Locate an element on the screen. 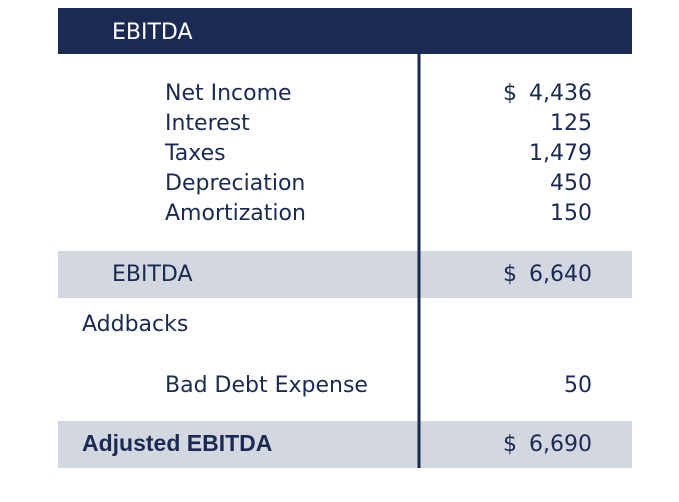  item-label: Taxes is located at coordinates (195, 153).